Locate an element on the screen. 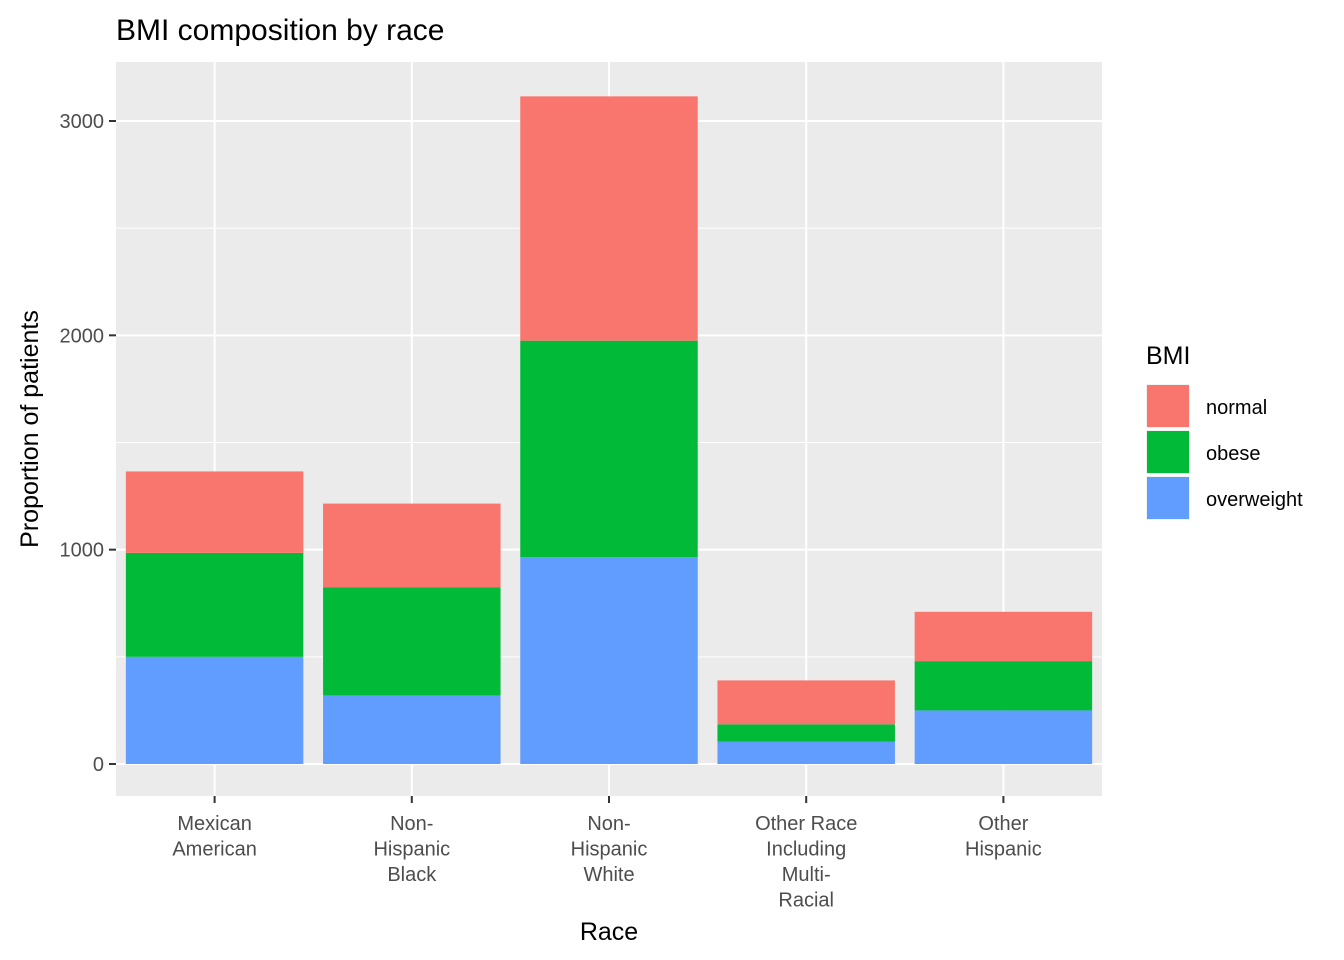 This screenshot has height=960, width=1344. x-tick-label-line: Including is located at coordinates (806, 850).